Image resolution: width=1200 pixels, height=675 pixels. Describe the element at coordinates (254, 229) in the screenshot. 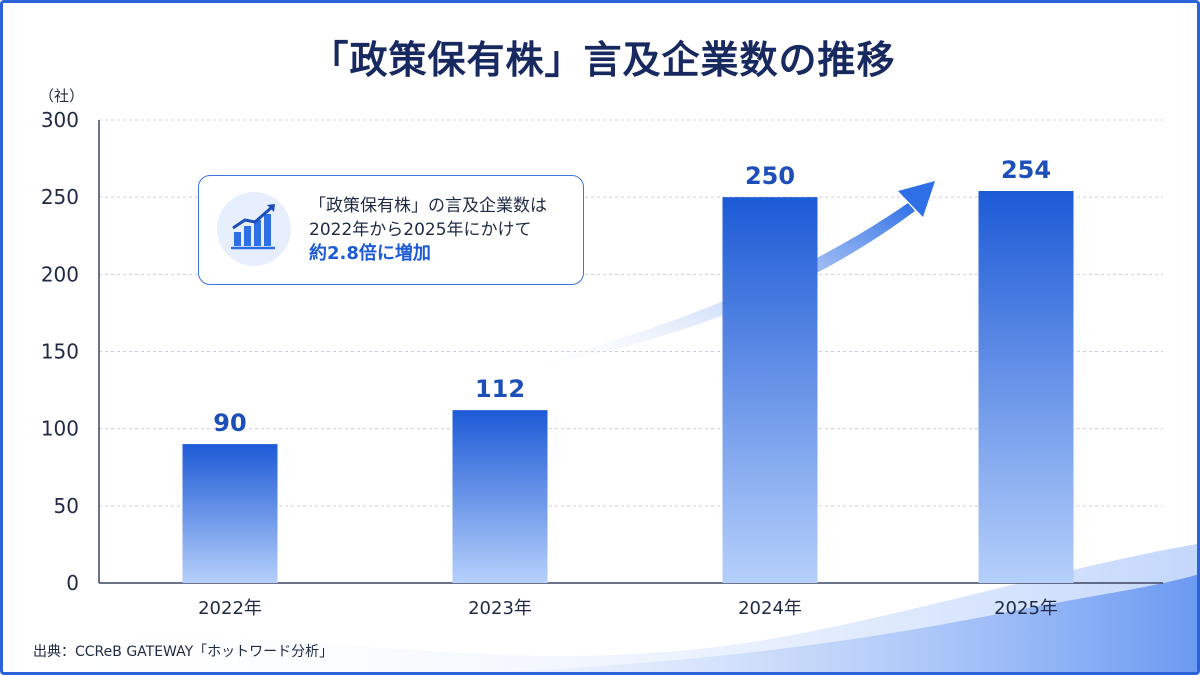

I see `growth-chart-icon` at that location.